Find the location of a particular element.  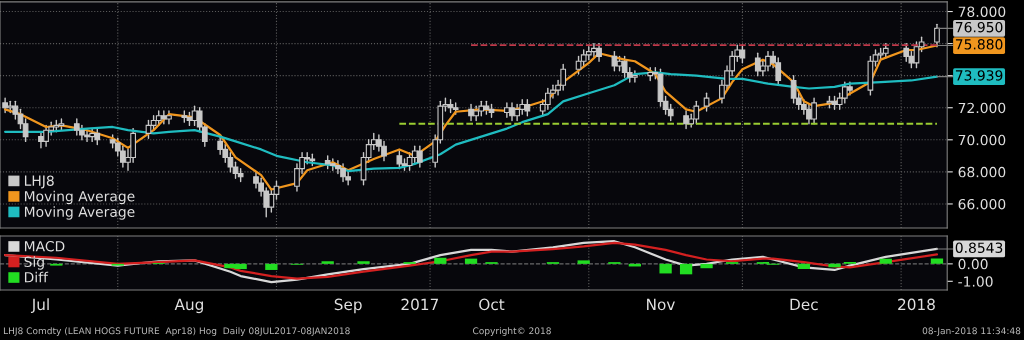

y-tick-label: 66.000 is located at coordinates (982, 204).